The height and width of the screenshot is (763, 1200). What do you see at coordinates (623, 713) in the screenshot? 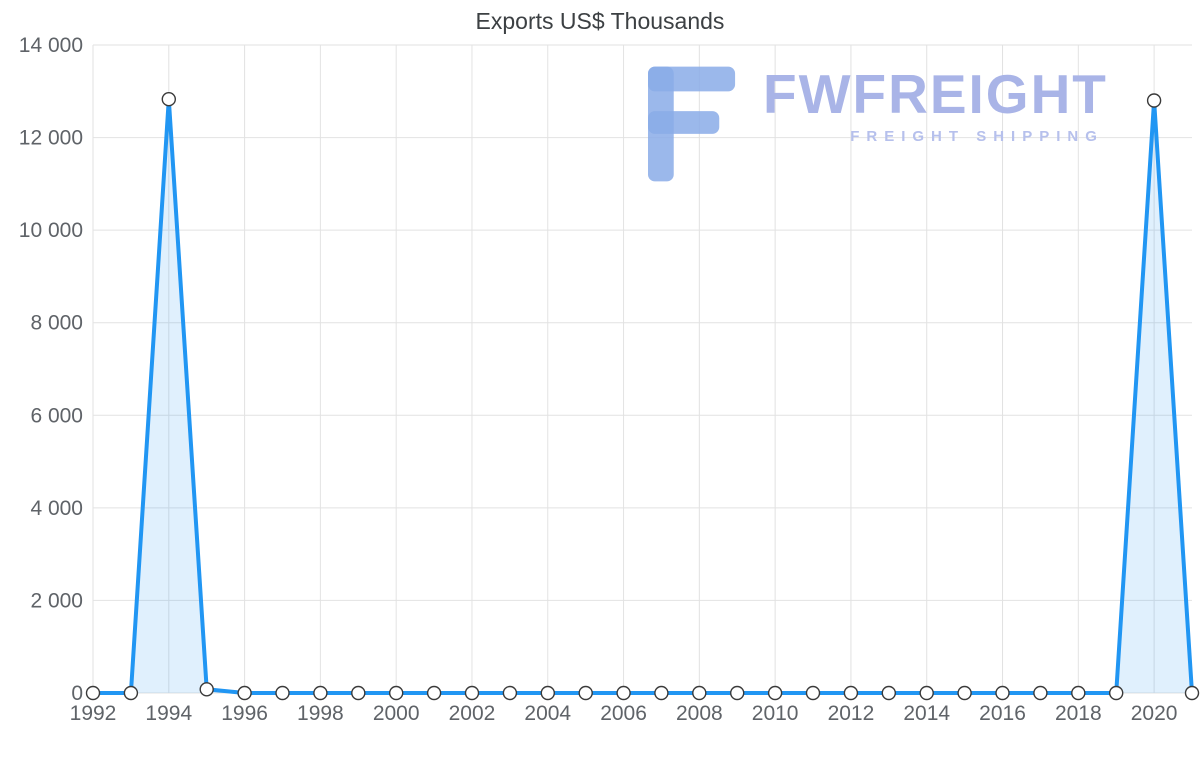
I see `x-tick-label: 2006` at bounding box center [623, 713].